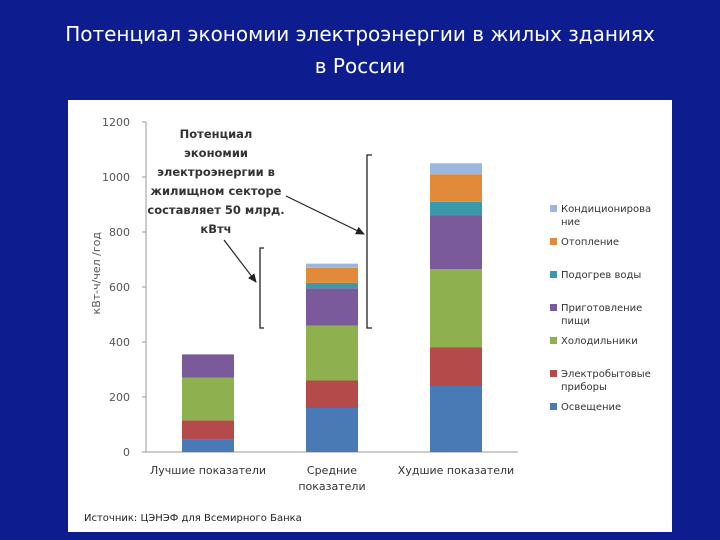 The image size is (720, 540). What do you see at coordinates (216, 191) in the screenshot?
I see `annotation-text-line: жилищном секторе` at bounding box center [216, 191].